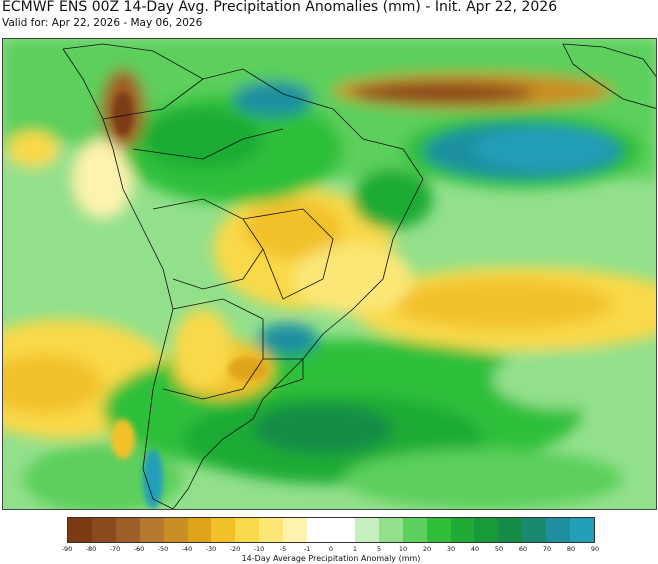 This screenshot has height=564, width=658. I want to click on colorbar-tick-label: 10, so click(403, 549).